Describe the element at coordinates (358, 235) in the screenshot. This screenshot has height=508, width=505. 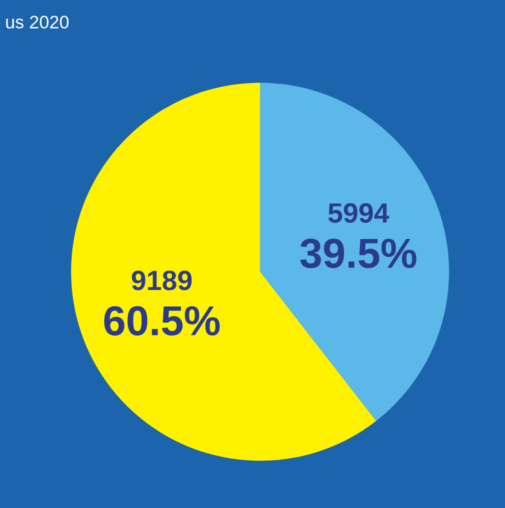
I see `data-label: 5994 39.5%` at that location.